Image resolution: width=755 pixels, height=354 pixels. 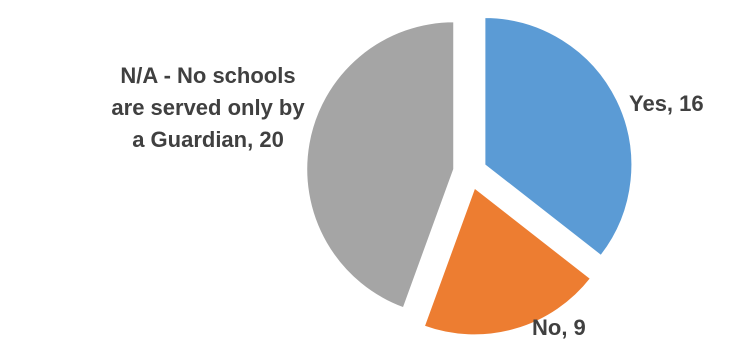 I want to click on slice-yes, so click(x=558, y=136).